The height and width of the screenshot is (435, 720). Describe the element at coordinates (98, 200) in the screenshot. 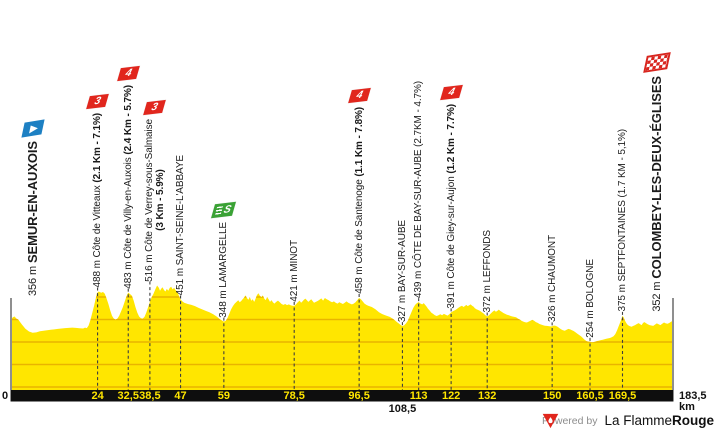

I see `waypoint-label: 488 m Côte de Vitteaux (2.1 Km - 7.1%)` at that location.